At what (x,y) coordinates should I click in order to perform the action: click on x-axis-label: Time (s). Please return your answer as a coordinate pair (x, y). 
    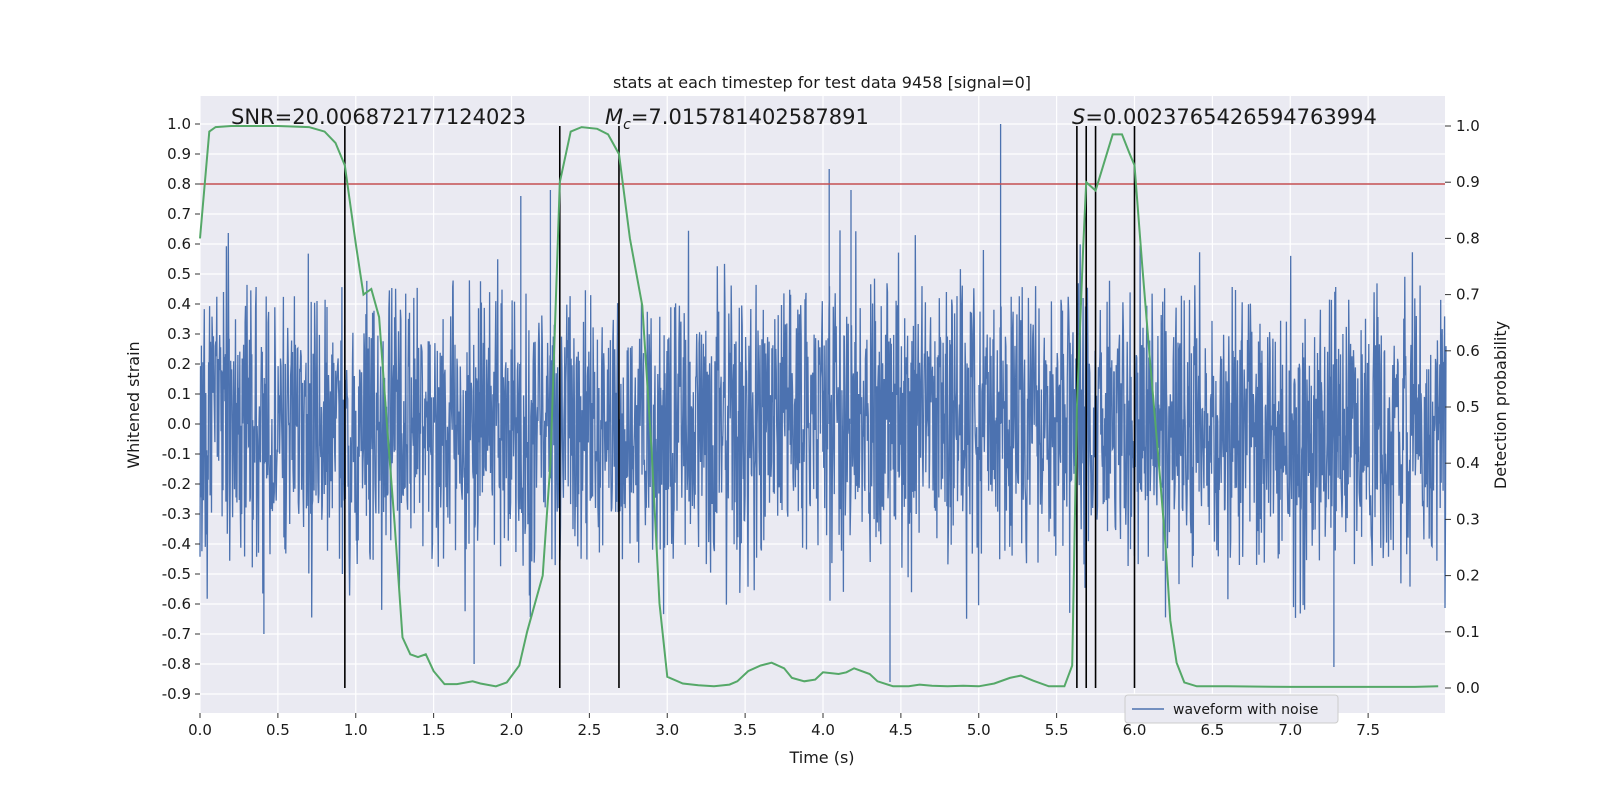
    Looking at the image, I should click on (821, 757).